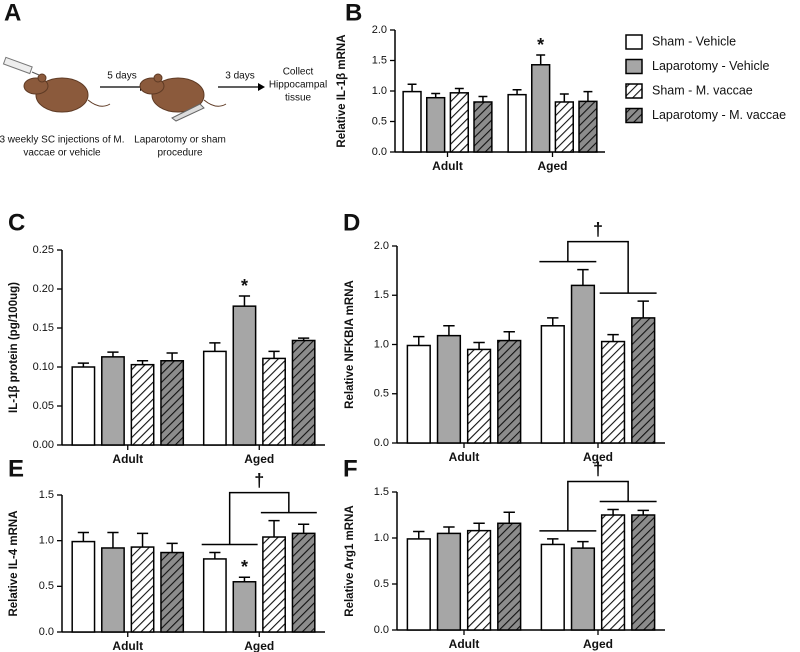  I want to click on mouse-icon, so click(183, 93).